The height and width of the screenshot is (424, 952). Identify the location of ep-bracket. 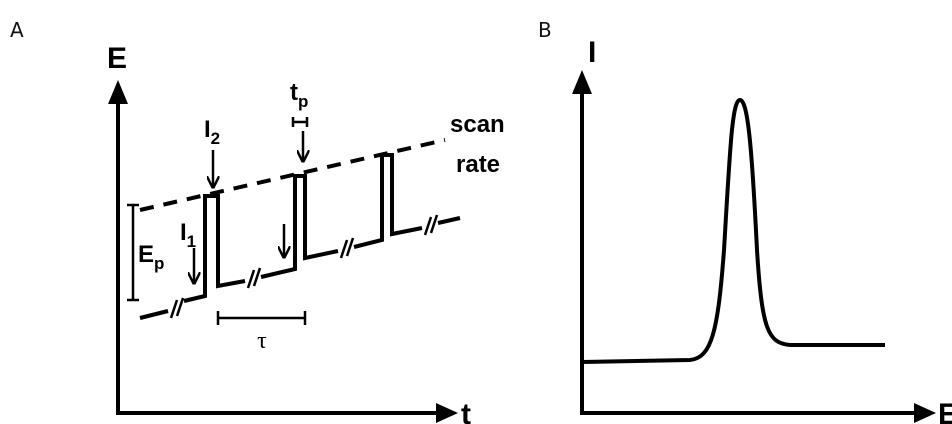
(133, 252).